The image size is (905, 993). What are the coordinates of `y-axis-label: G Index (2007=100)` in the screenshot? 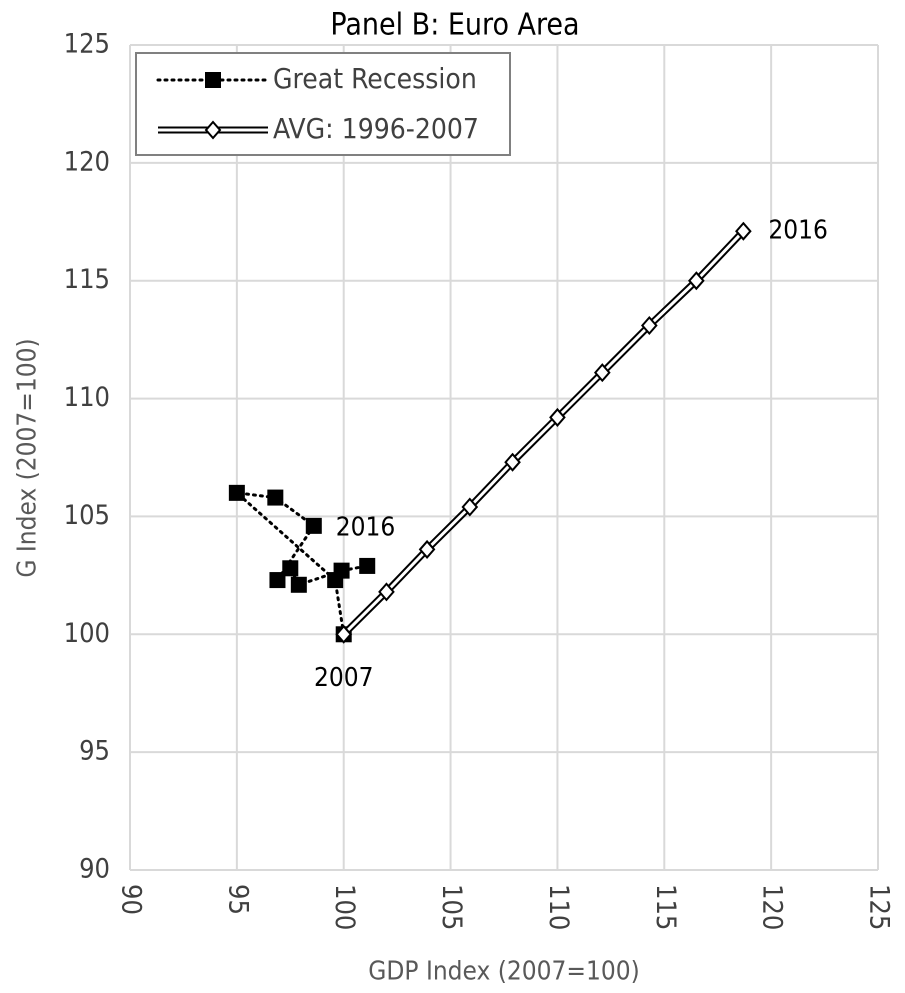 It's located at (28, 457).